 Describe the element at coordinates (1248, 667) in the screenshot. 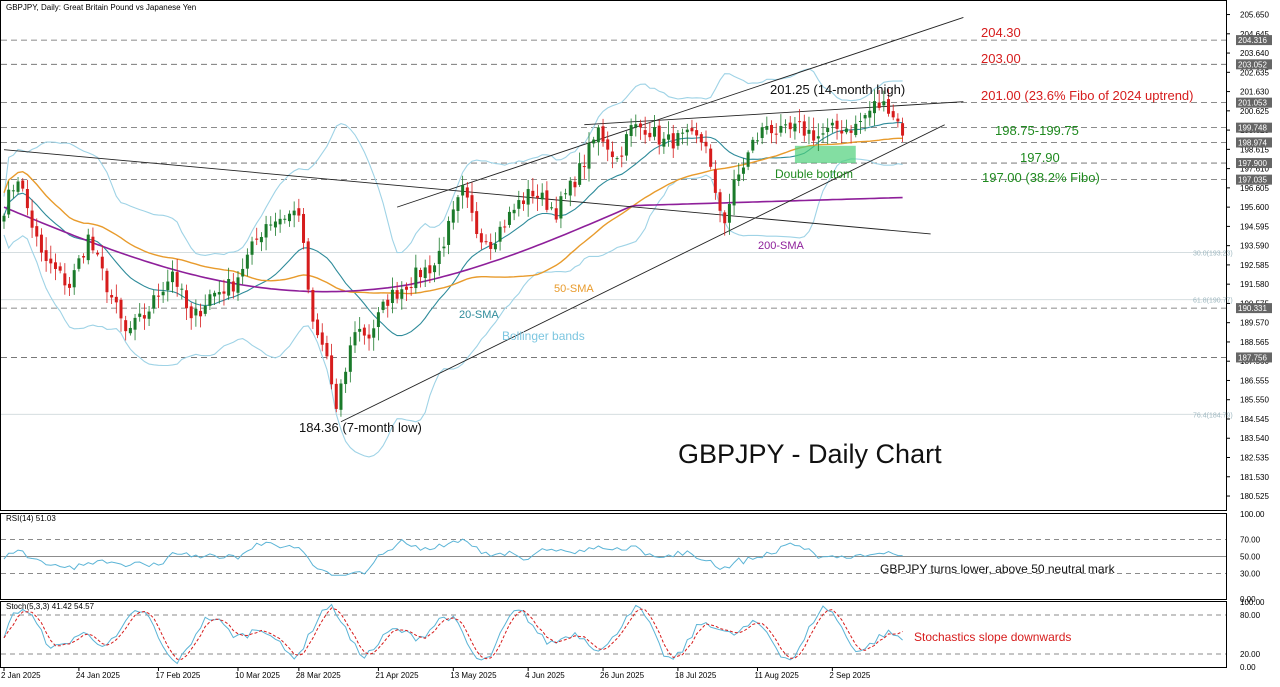

I see `stoch-tick-label: 0.00` at that location.